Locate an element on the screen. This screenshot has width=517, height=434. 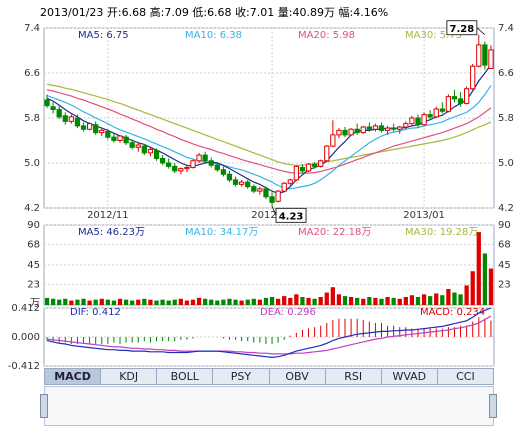
navigator-right-handle is located at coordinates (493, 406).